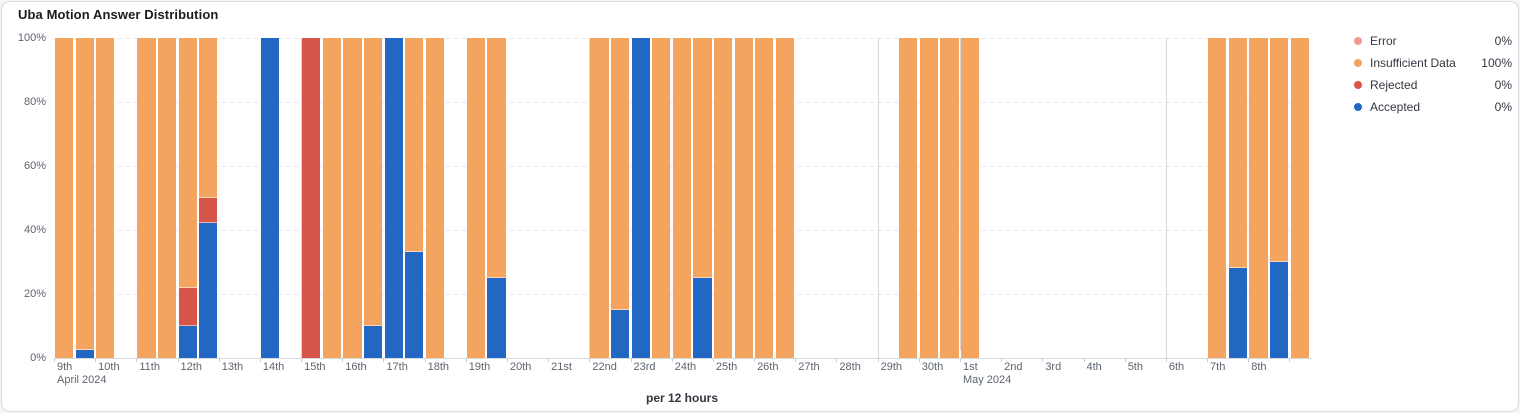 Image resolution: width=1520 pixels, height=413 pixels. Describe the element at coordinates (683, 358) in the screenshot. I see `x-axis-line` at that location.